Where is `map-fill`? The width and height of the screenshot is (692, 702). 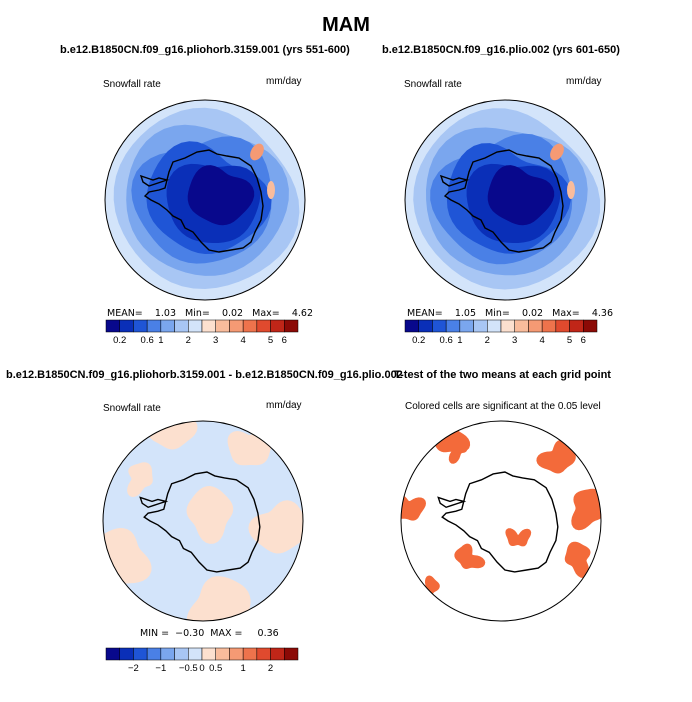
map-fill is located at coordinates (203, 521).